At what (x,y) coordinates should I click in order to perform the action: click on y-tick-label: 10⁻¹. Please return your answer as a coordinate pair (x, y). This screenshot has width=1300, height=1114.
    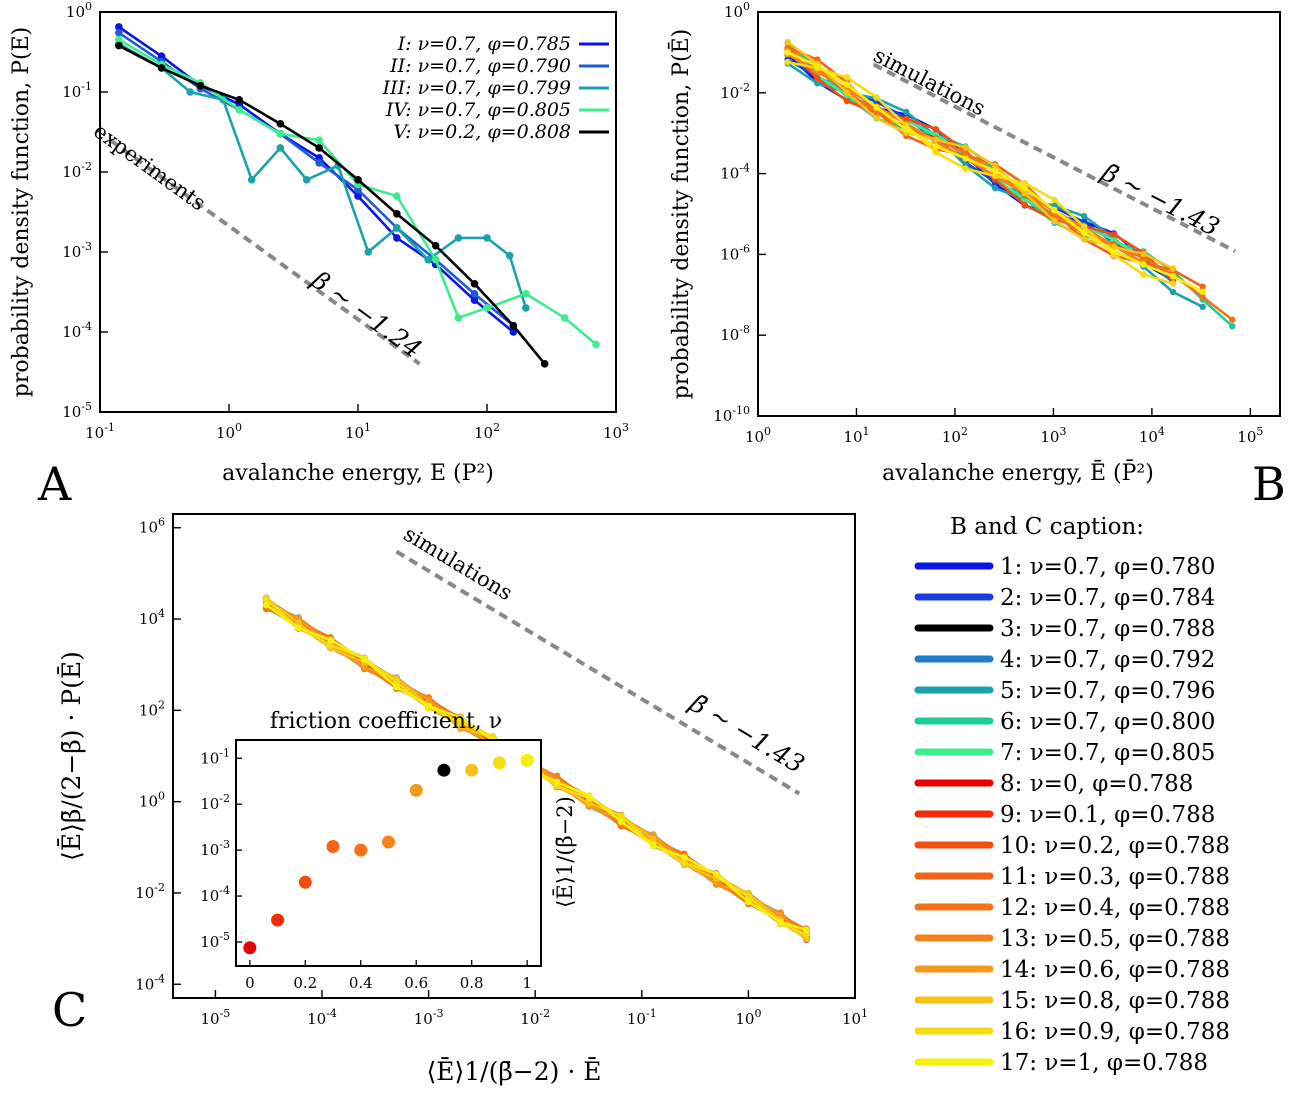
    Looking at the image, I should click on (77, 90).